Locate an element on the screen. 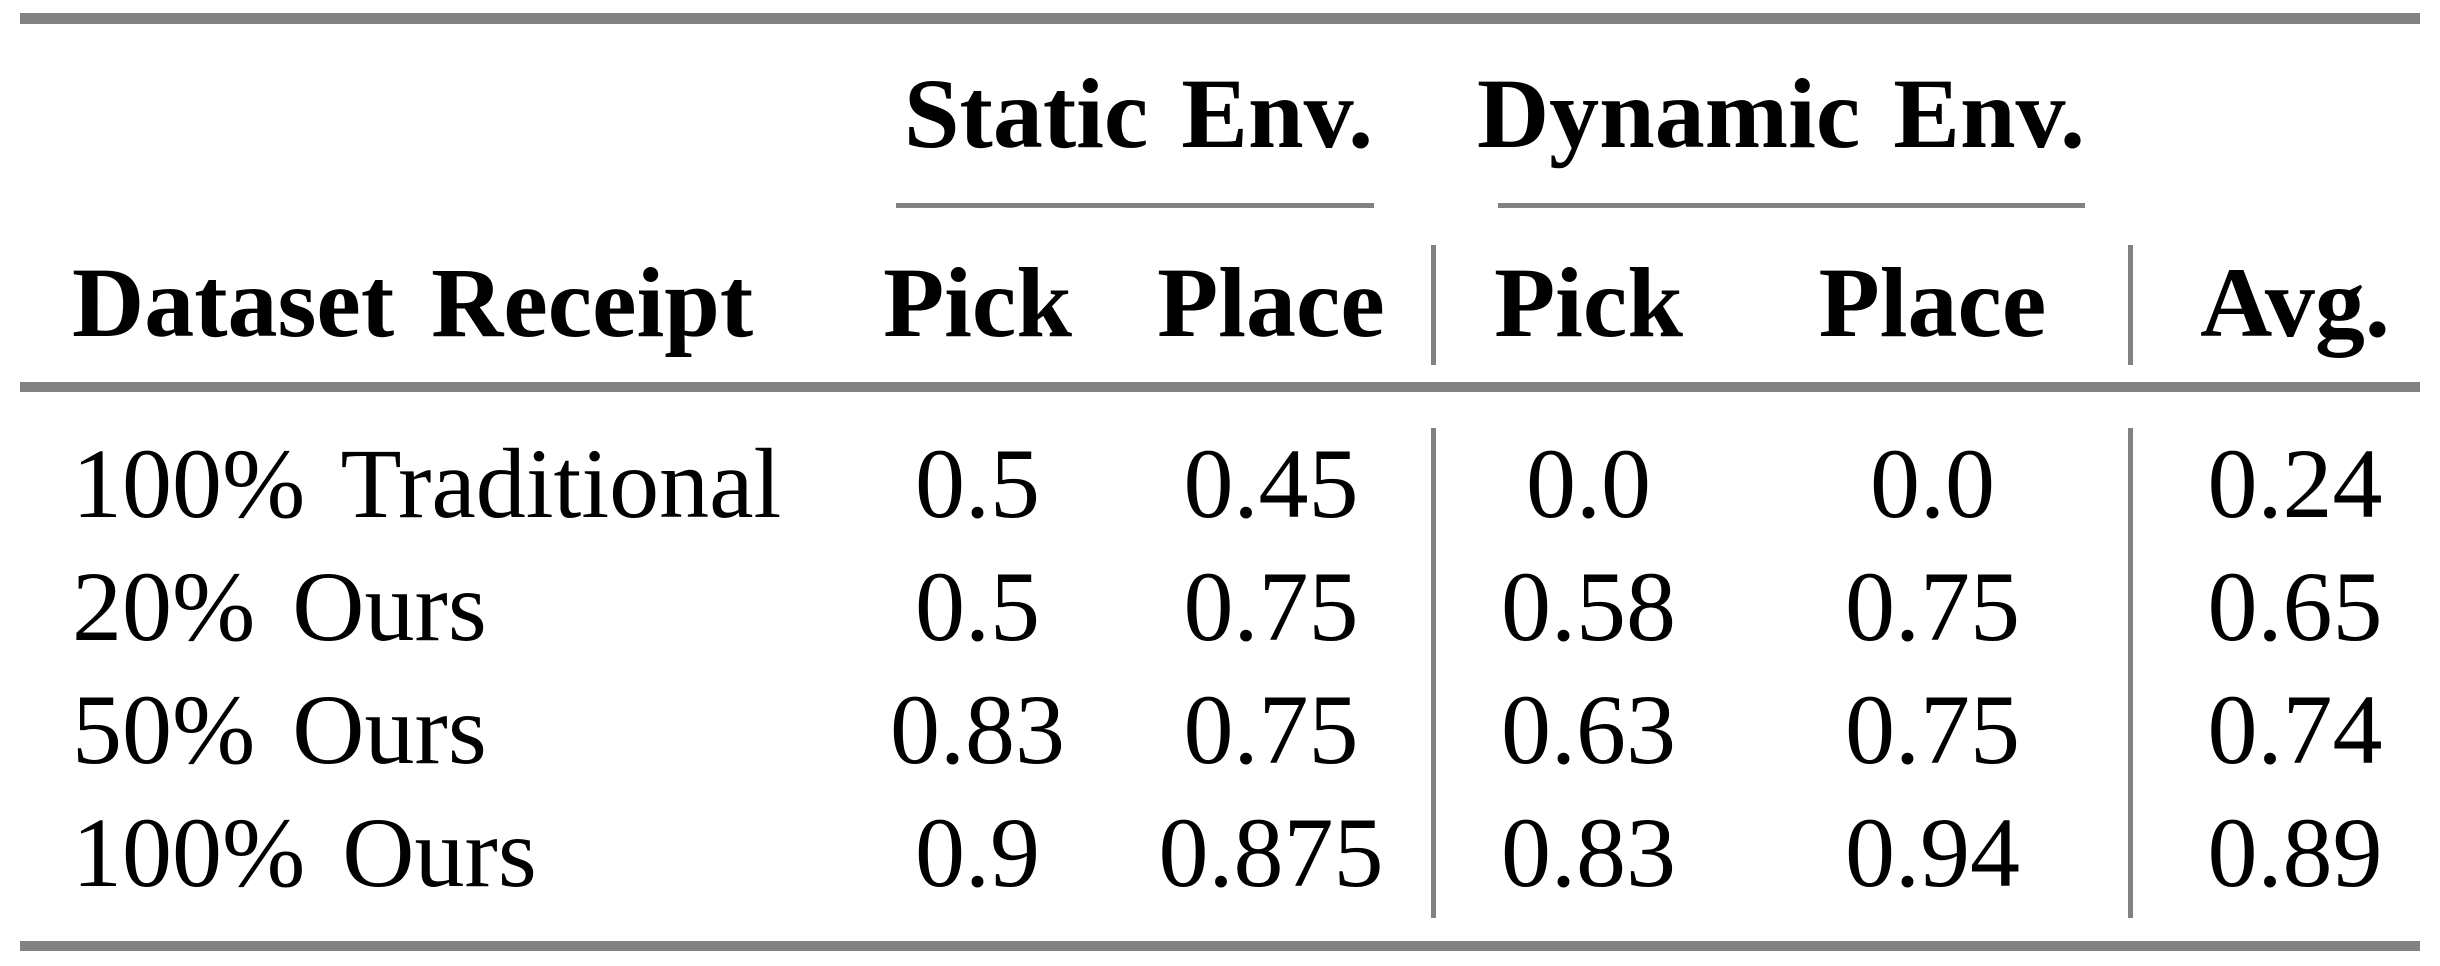 This screenshot has height=966, width=2440. value-cell-dynamic-pick: 0.83 is located at coordinates (1588, 852).